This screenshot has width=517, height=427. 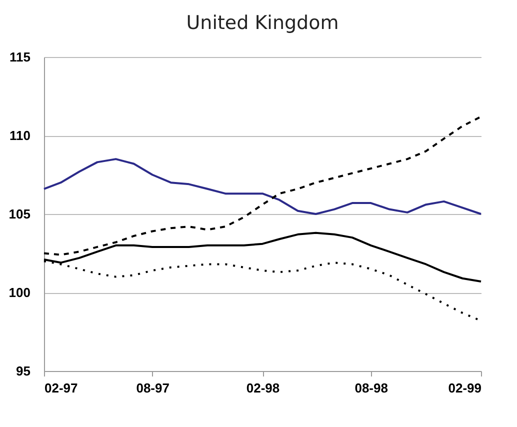 I want to click on x-tick-label: 02-97, so click(x=61, y=388).